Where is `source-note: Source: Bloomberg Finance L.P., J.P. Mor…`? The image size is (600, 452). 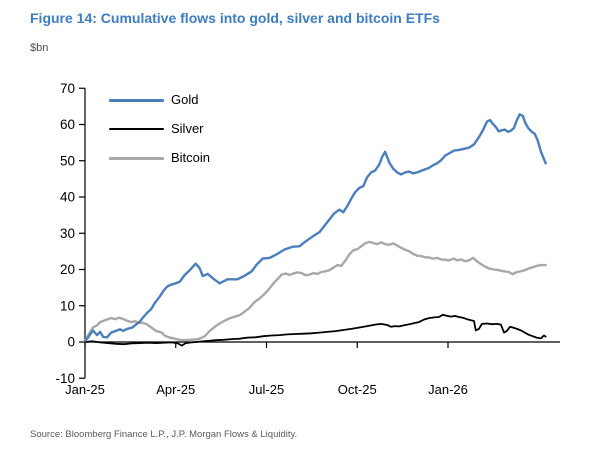 source-note: Source: Bloomberg Finance L.P., J.P. Mor… is located at coordinates (164, 434).